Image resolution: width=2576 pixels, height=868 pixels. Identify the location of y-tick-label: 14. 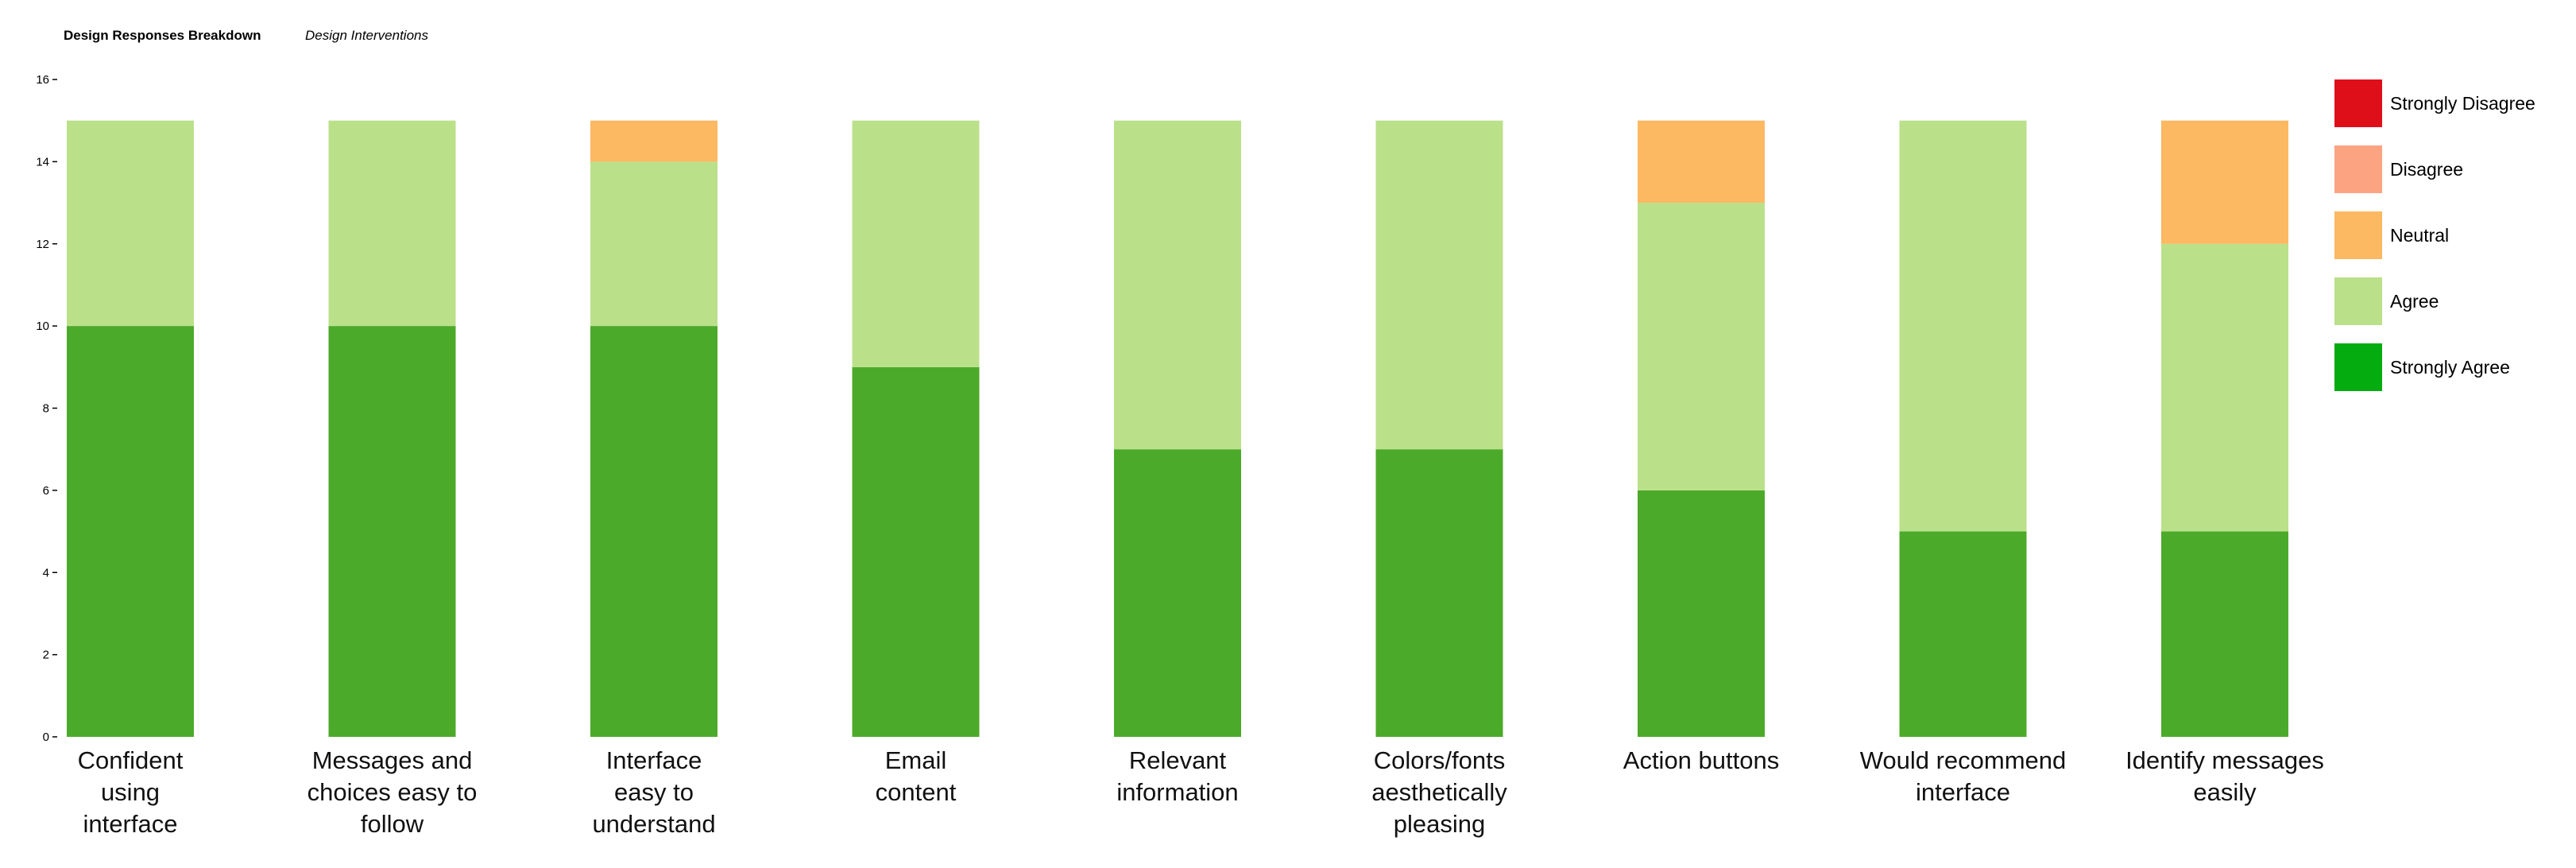
(42, 162).